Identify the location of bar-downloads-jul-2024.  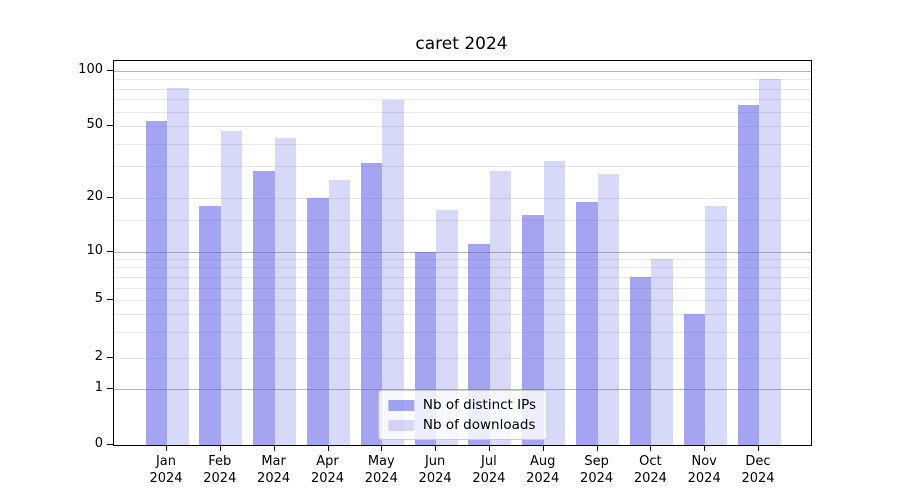
(500, 308).